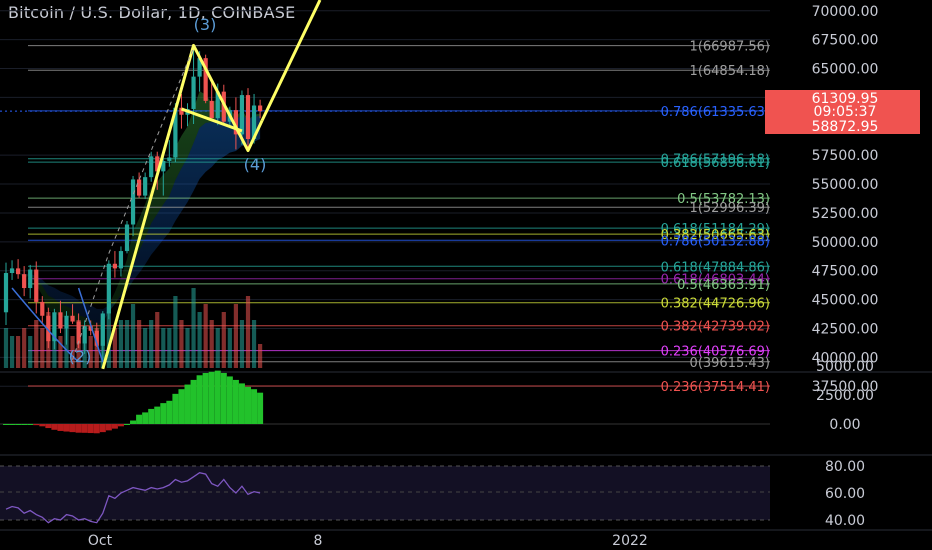 This screenshot has height=550, width=932. Describe the element at coordinates (845, 112) in the screenshot. I see `price-label: 09:05:37` at that location.